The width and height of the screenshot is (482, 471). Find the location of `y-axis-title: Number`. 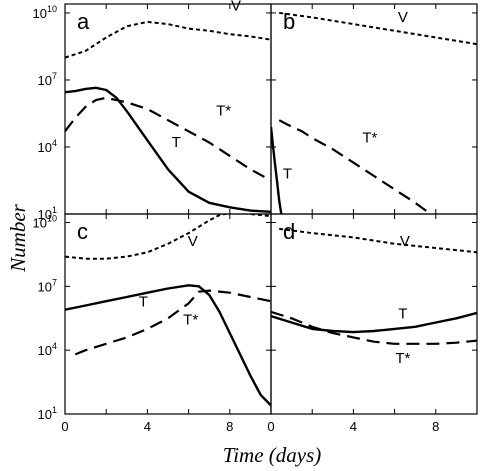

y-axis-title: Number is located at coordinates (18, 237).